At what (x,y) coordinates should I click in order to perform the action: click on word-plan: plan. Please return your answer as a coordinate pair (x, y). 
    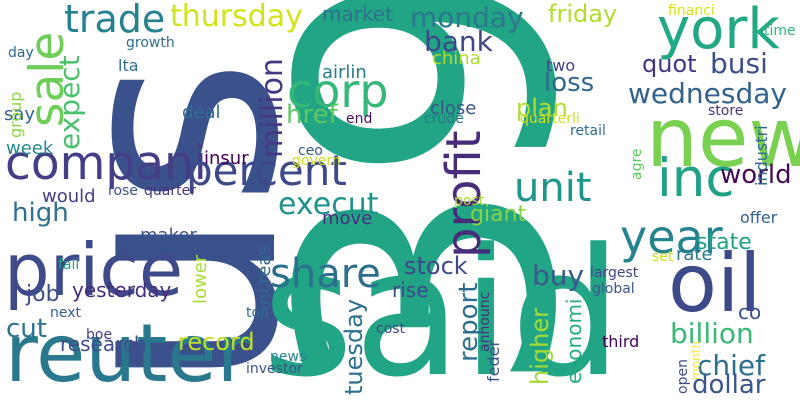
    Looking at the image, I should click on (542, 108).